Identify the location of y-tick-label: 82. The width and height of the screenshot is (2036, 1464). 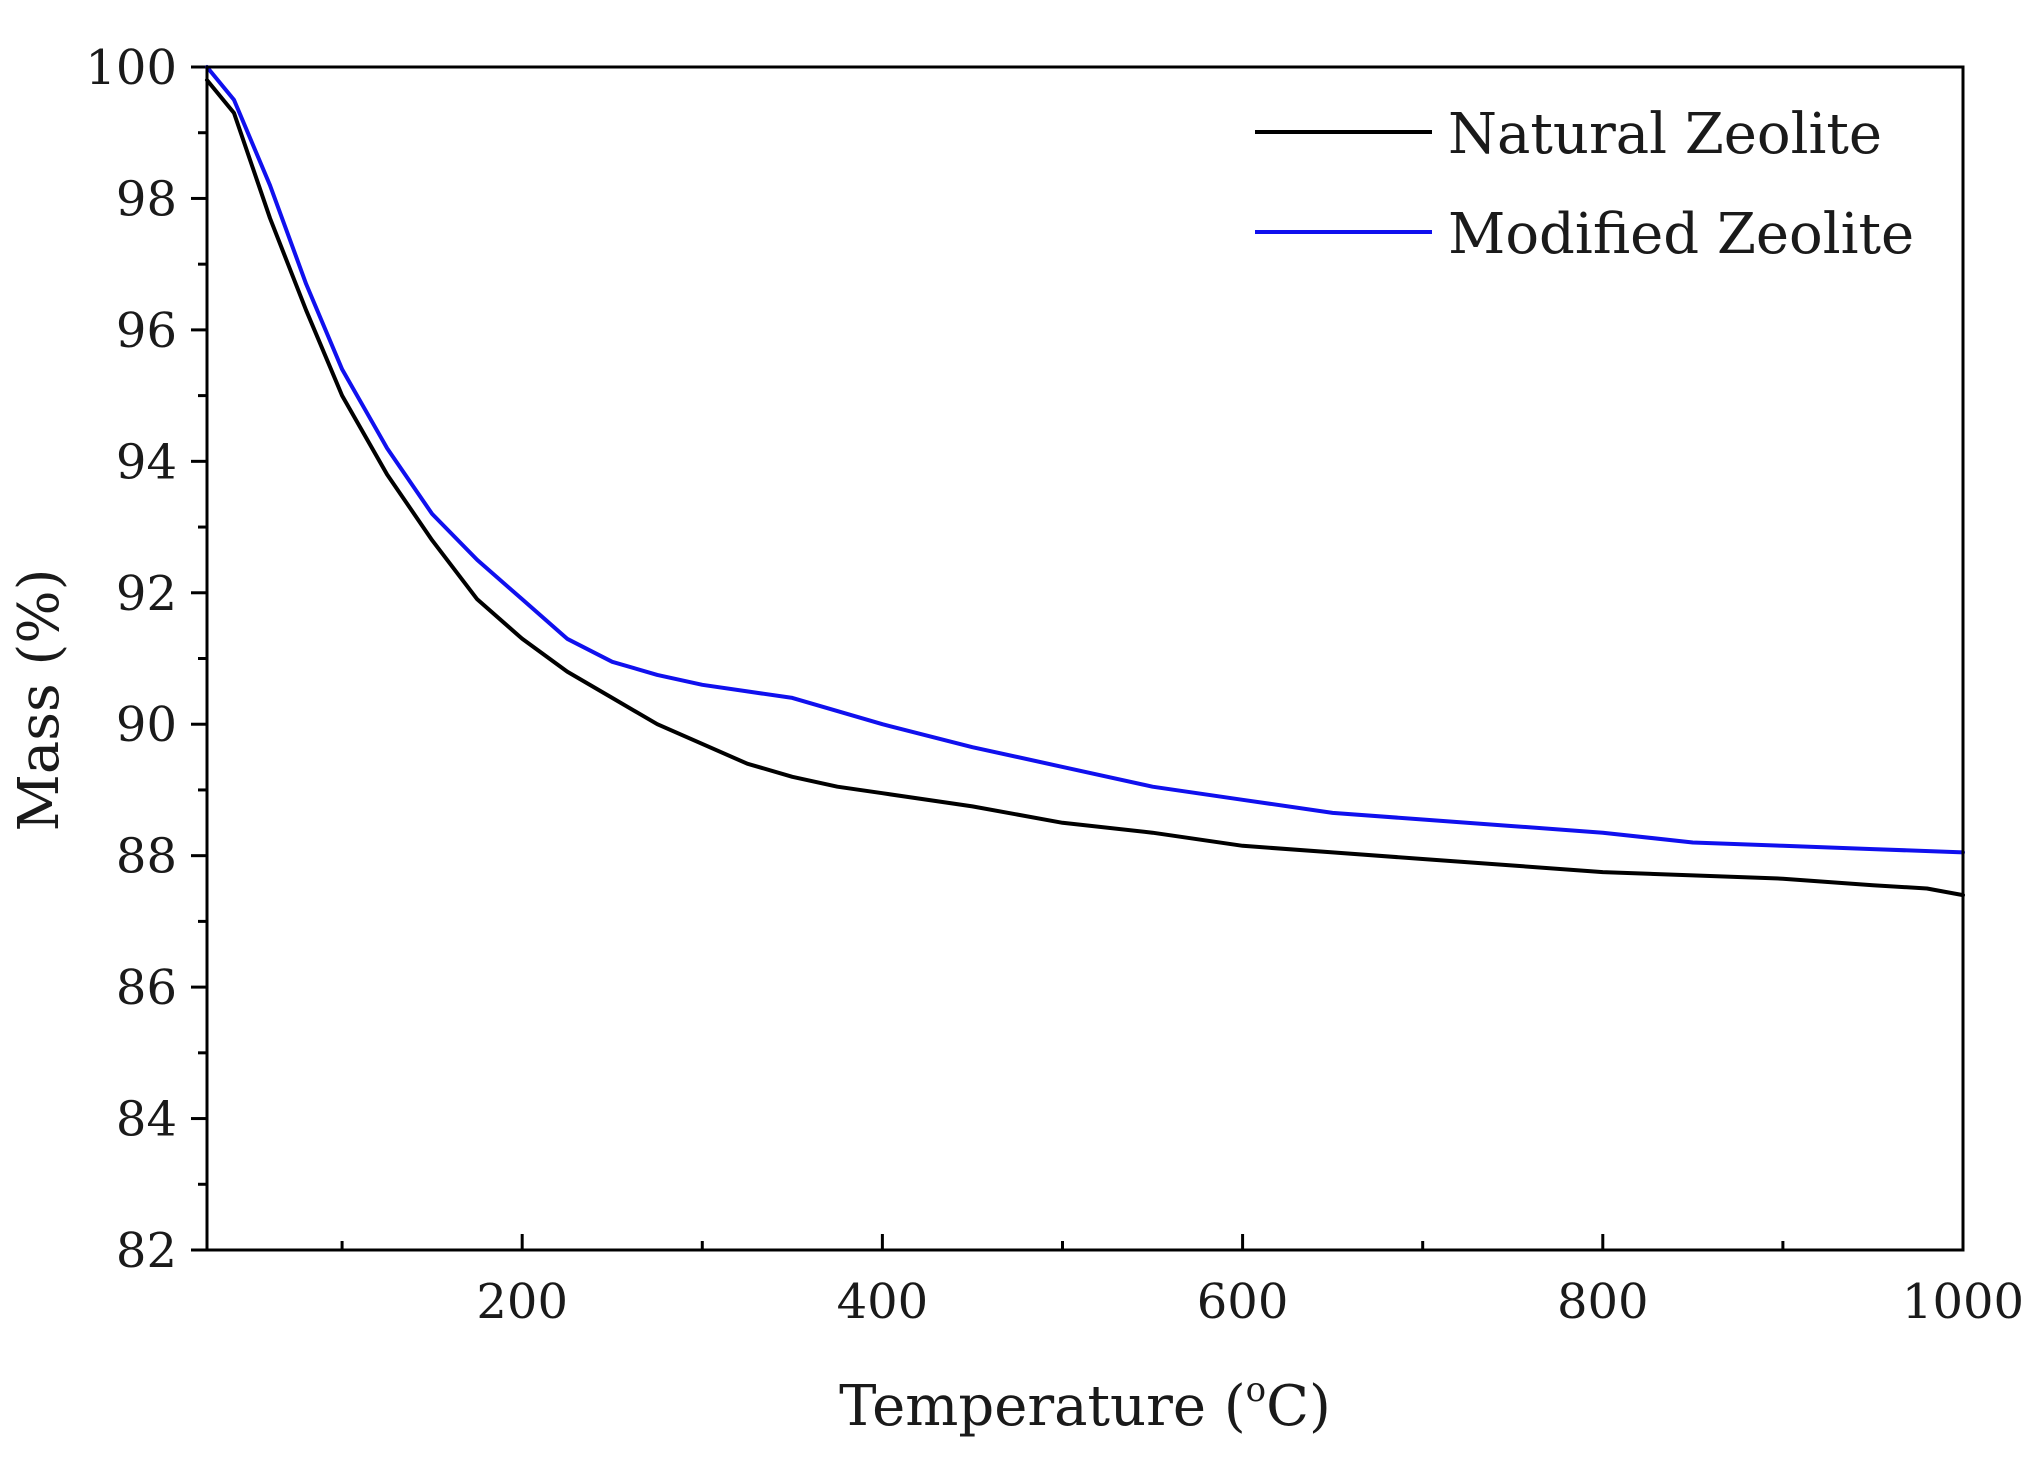
(146, 1251).